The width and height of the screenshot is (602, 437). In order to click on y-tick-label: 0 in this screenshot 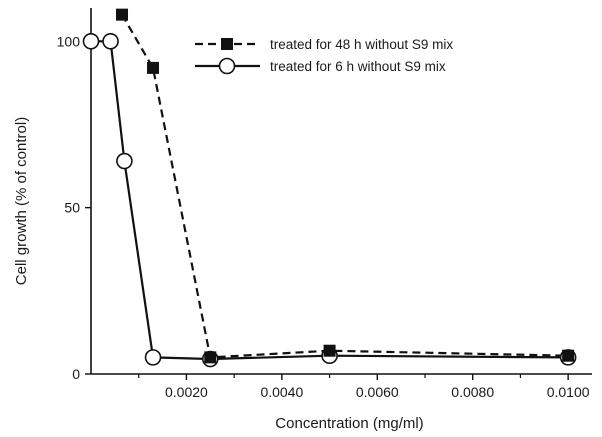, I will do `click(76, 374)`.